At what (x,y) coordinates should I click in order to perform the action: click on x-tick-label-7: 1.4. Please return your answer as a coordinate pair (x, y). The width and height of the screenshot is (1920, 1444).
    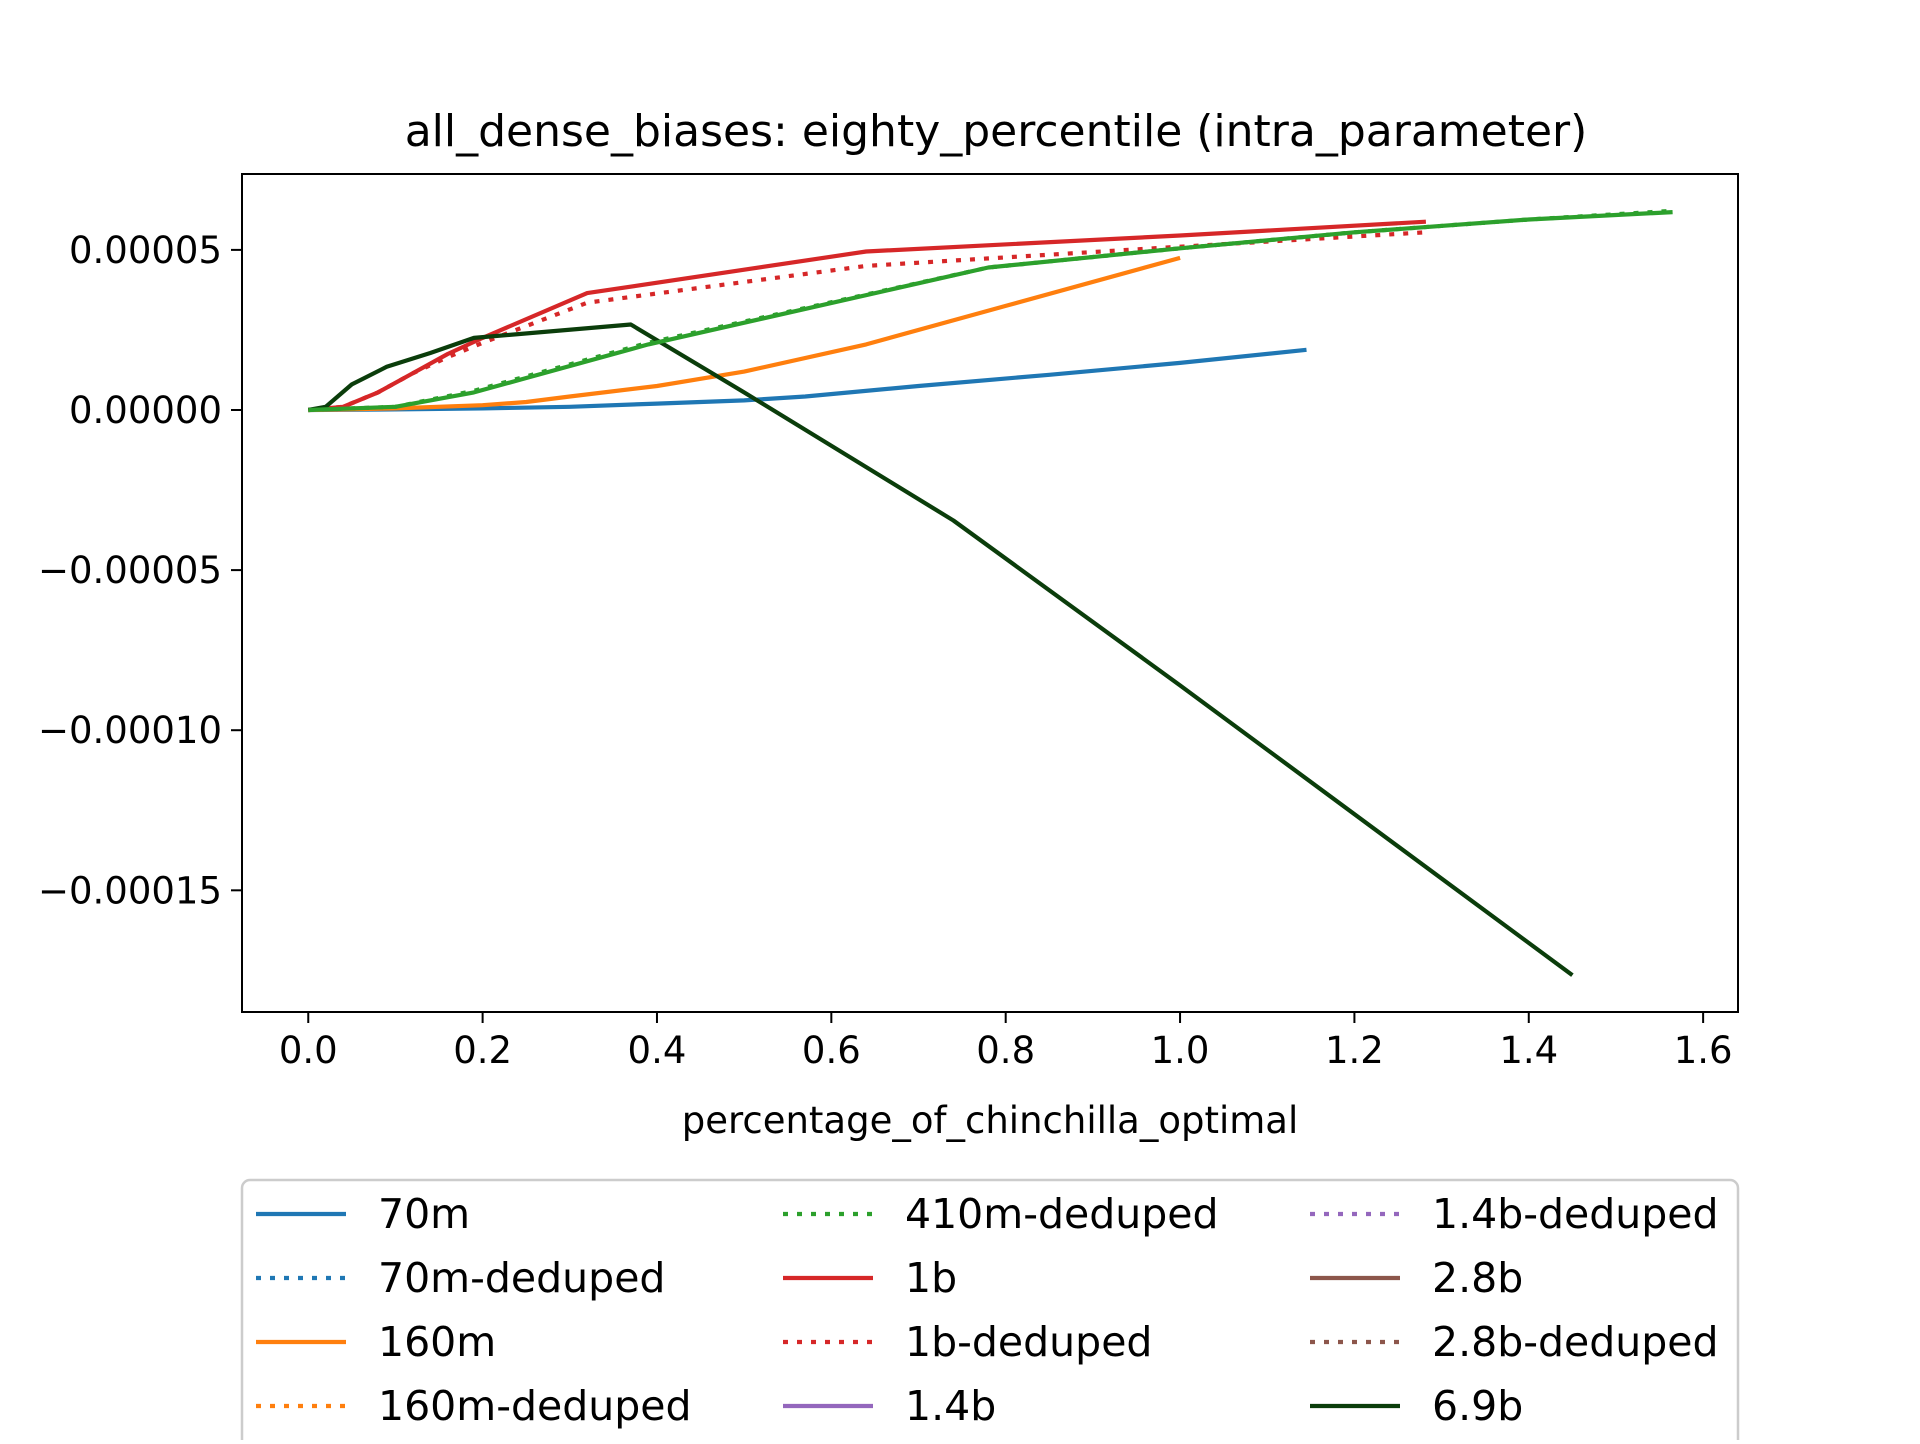
    Looking at the image, I should click on (1528, 1050).